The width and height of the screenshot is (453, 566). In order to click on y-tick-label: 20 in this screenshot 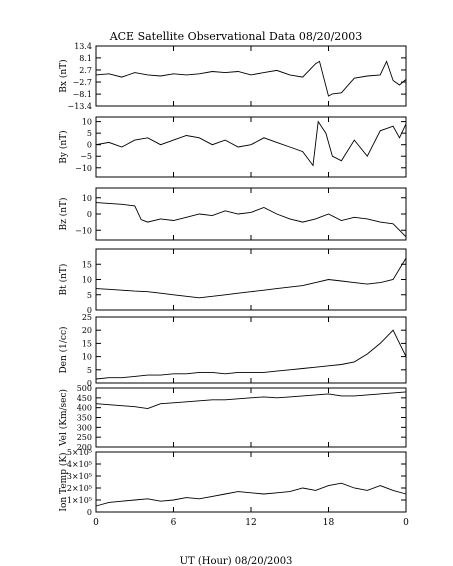, I will do `click(87, 330)`.